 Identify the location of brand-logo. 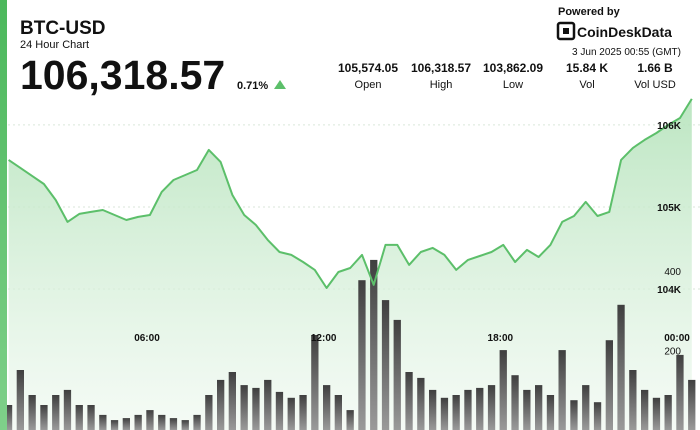
(566, 31).